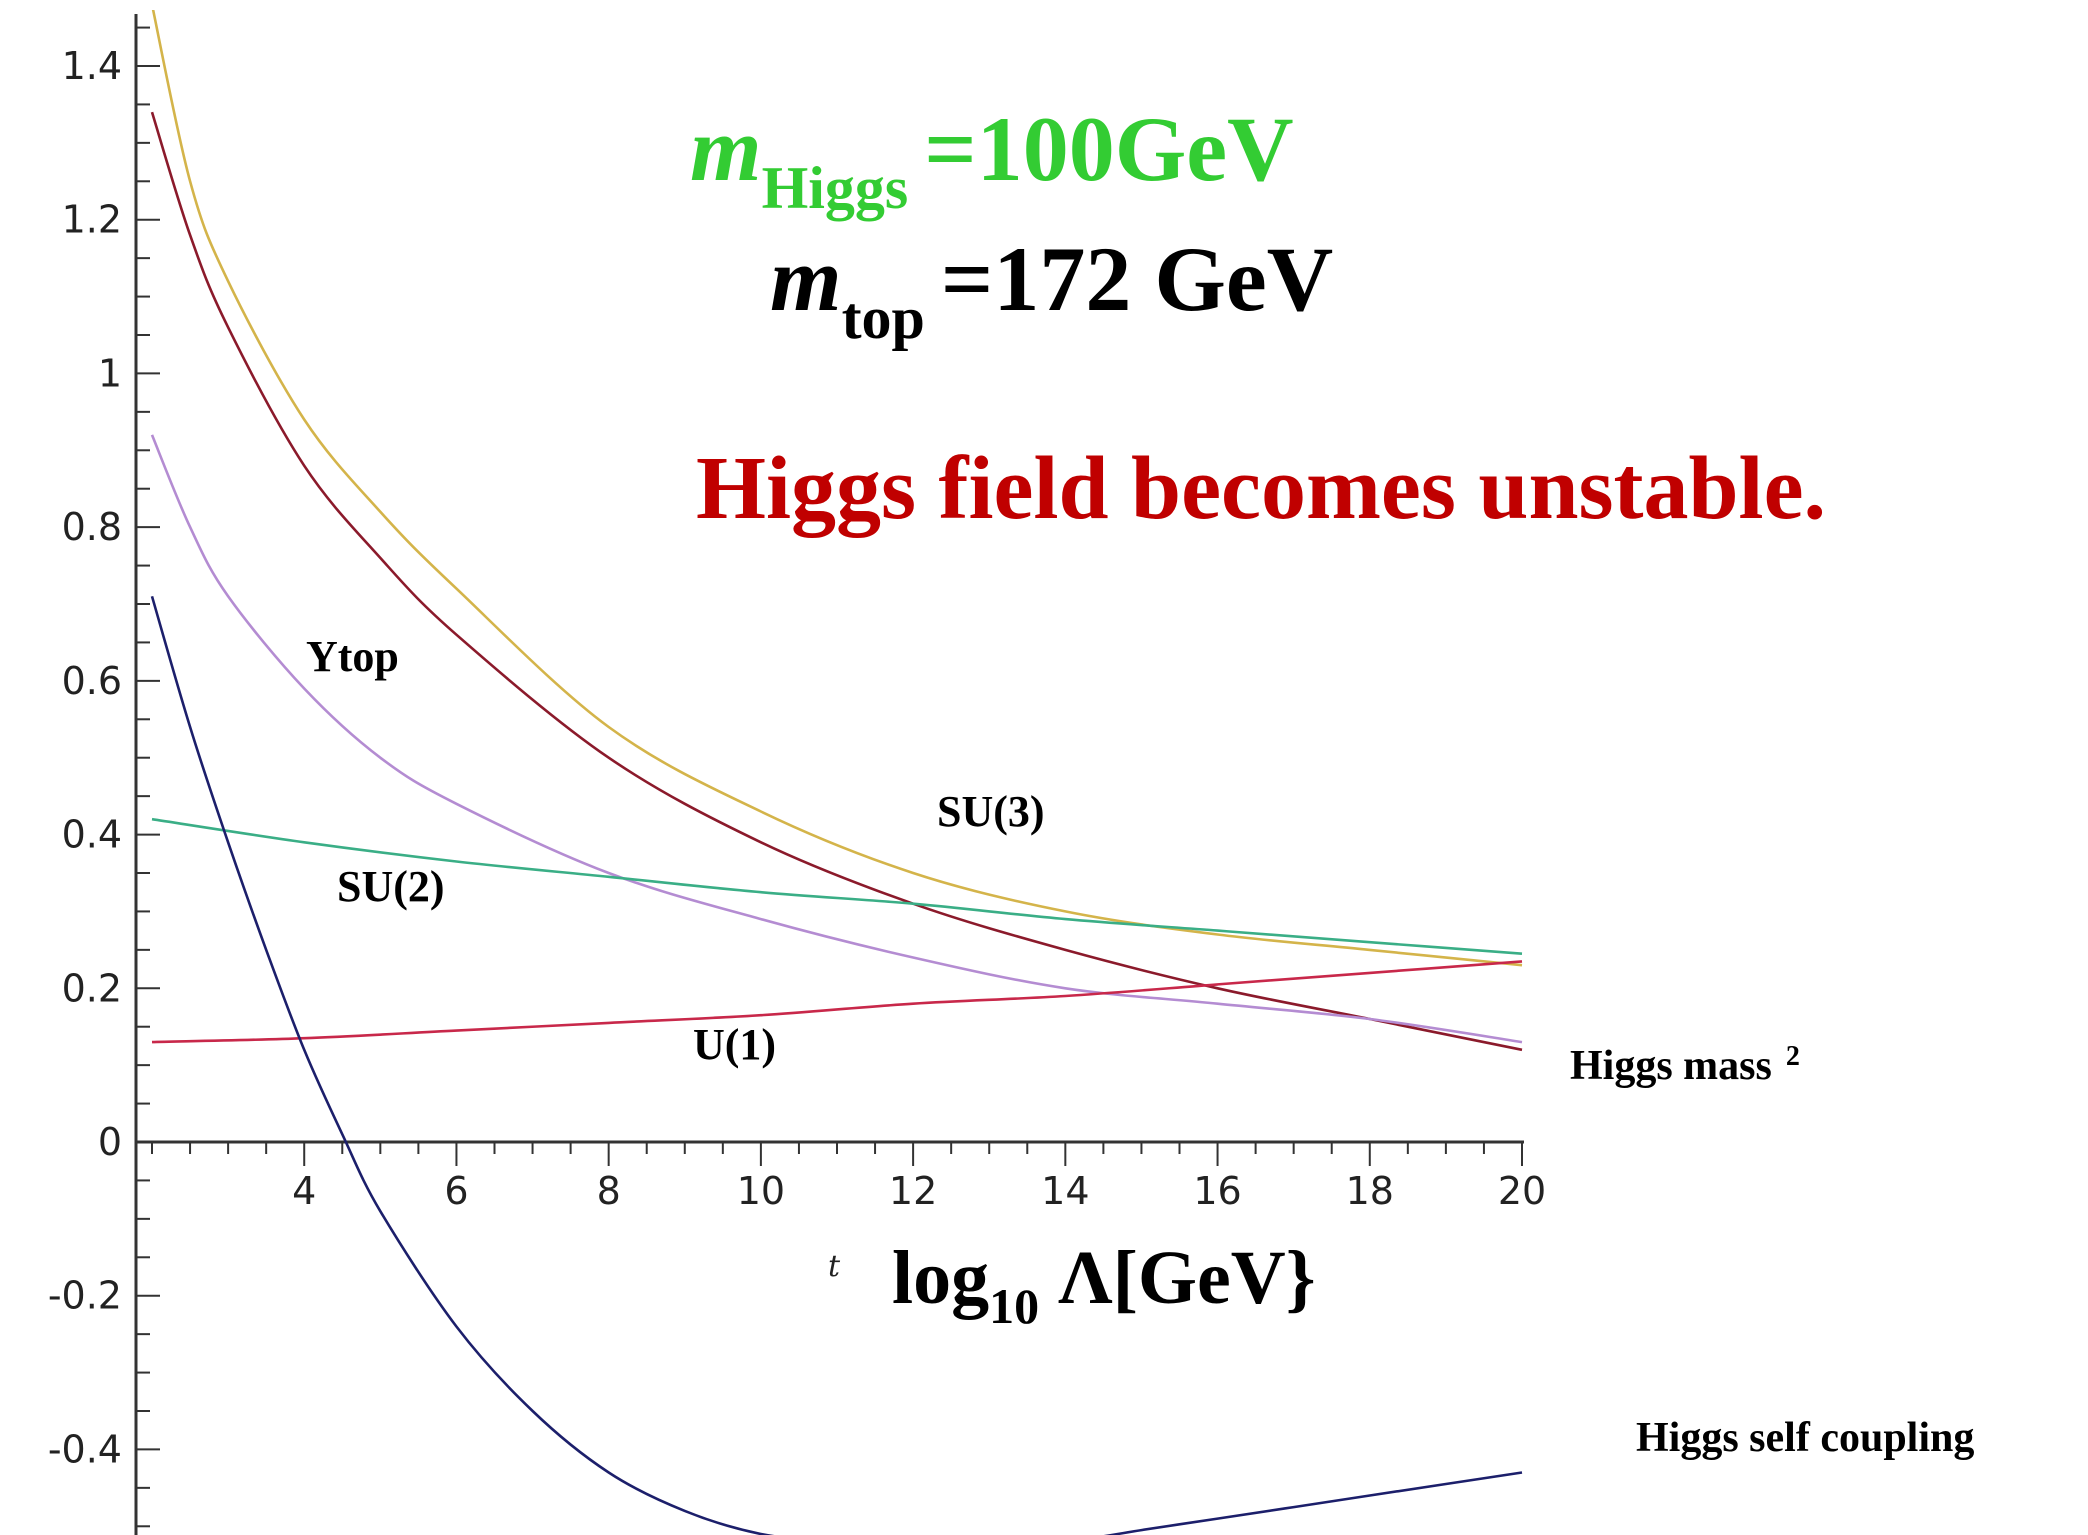  I want to click on x-axis-title-base: log, so click(940, 1278).